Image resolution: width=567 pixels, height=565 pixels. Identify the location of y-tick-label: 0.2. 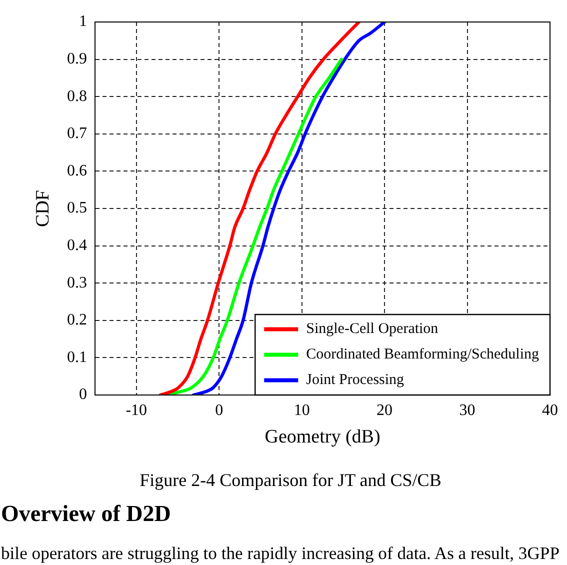
(77, 320).